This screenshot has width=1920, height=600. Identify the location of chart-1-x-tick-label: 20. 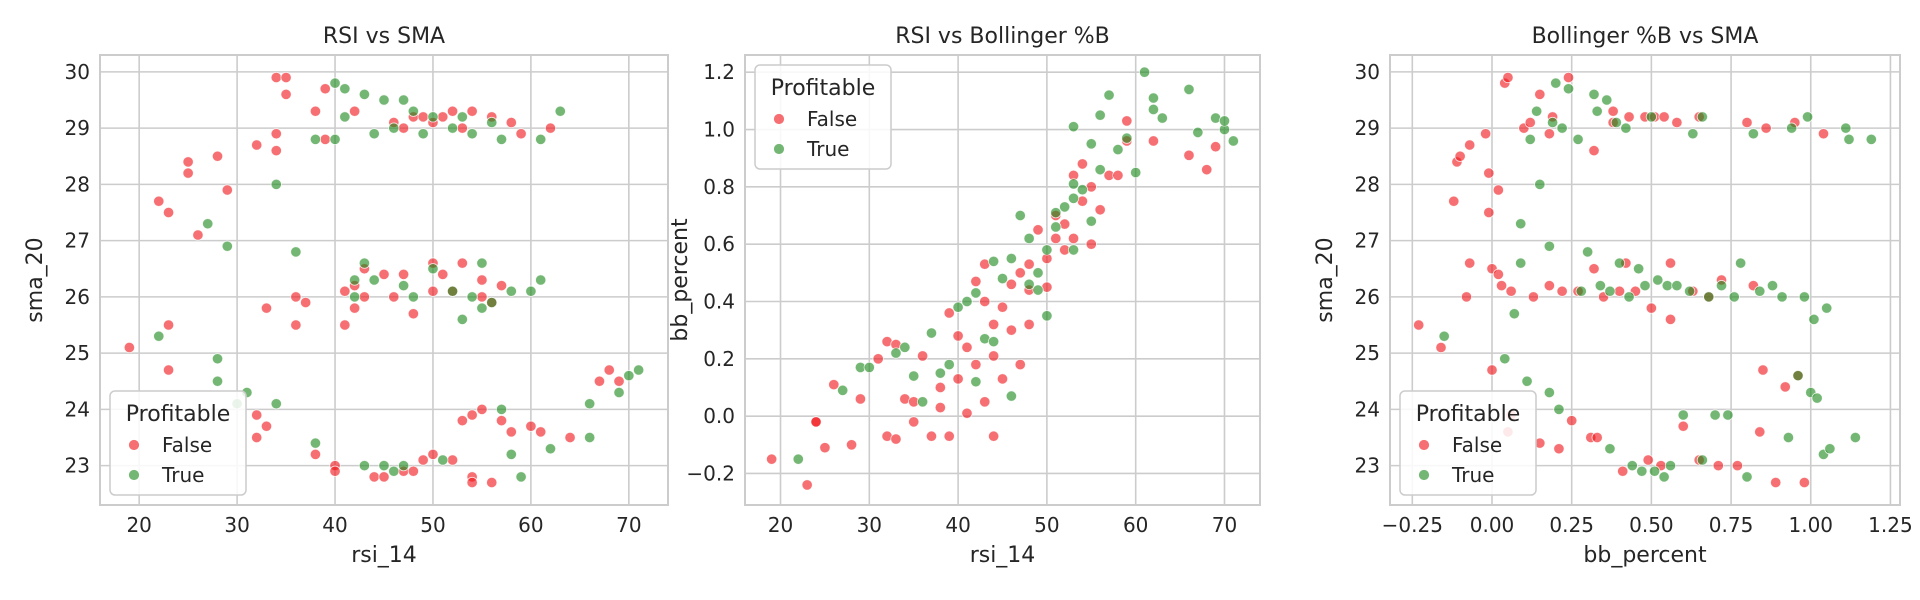
(780, 525).